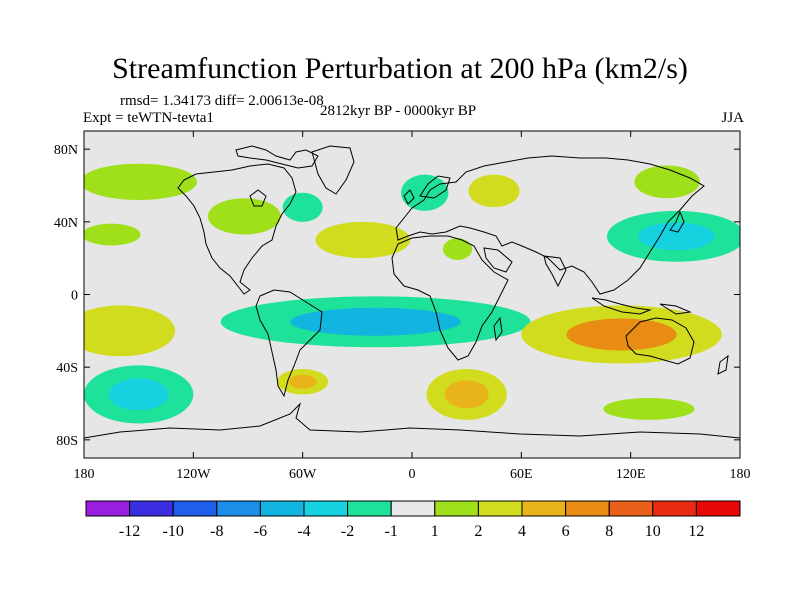 The image size is (800, 600). I want to click on coastline-africa, so click(450, 298).